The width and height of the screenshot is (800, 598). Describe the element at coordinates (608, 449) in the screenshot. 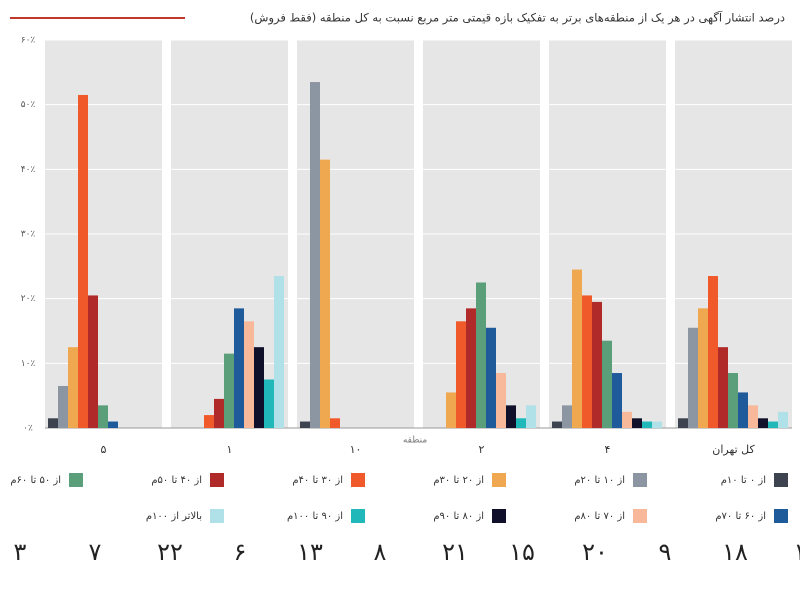

I see `x-tick-label: ۴` at that location.